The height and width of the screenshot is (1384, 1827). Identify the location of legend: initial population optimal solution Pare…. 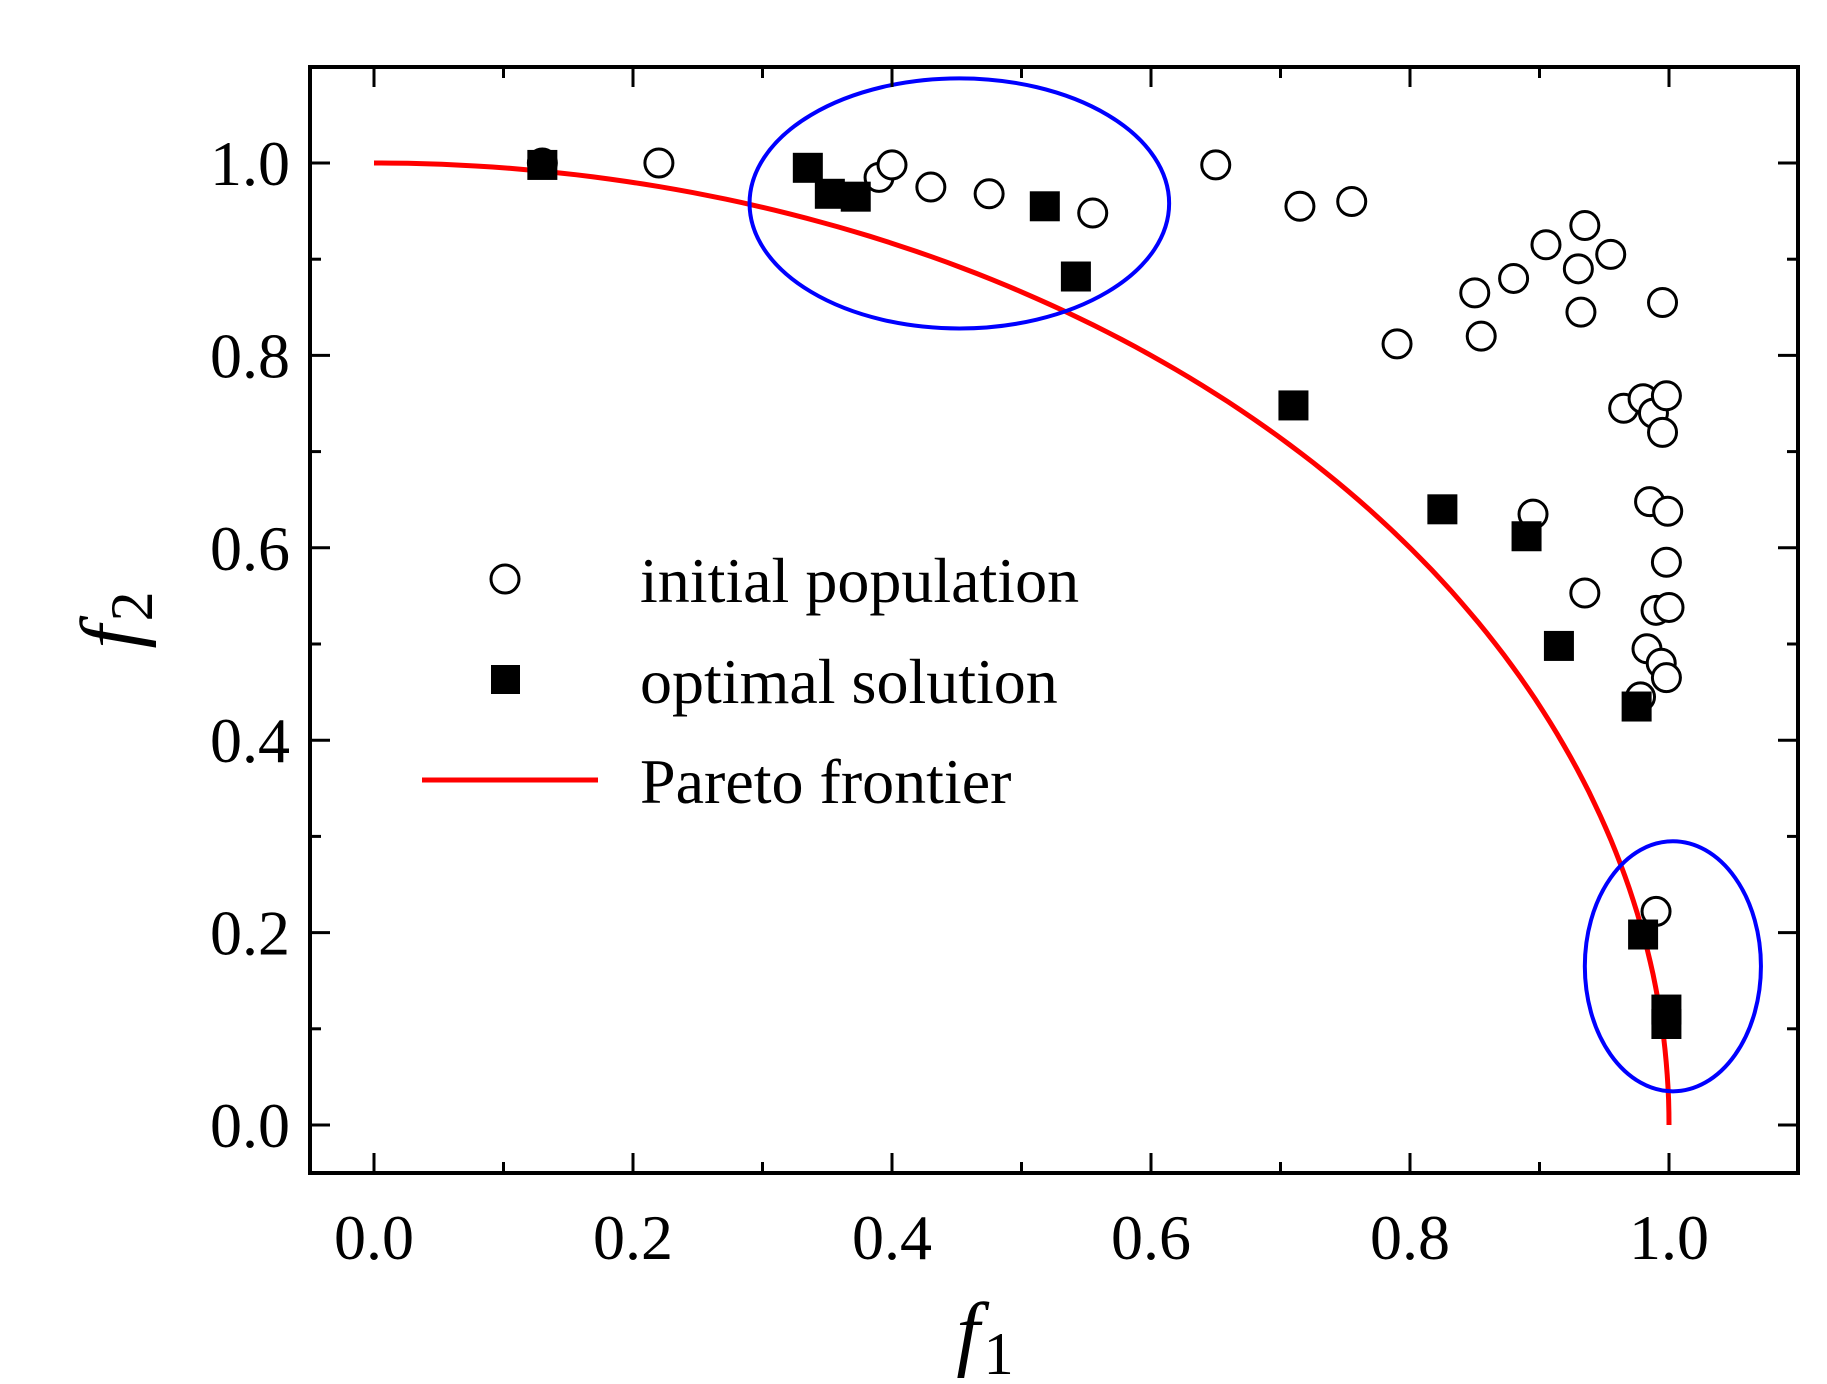
(750, 681).